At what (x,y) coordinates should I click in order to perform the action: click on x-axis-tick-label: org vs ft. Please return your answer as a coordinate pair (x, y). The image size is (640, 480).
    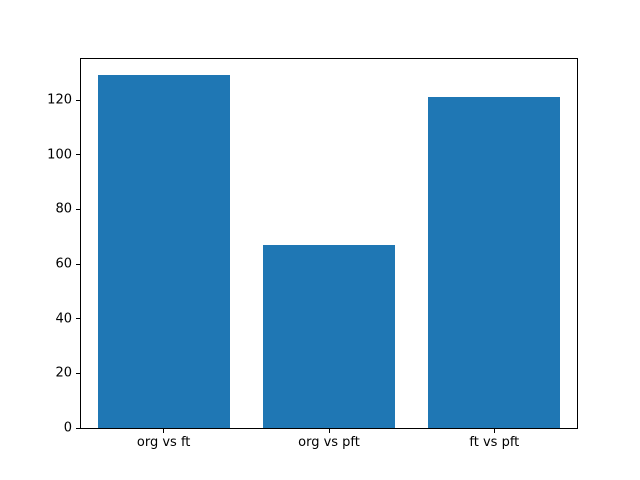
    Looking at the image, I should click on (163, 442).